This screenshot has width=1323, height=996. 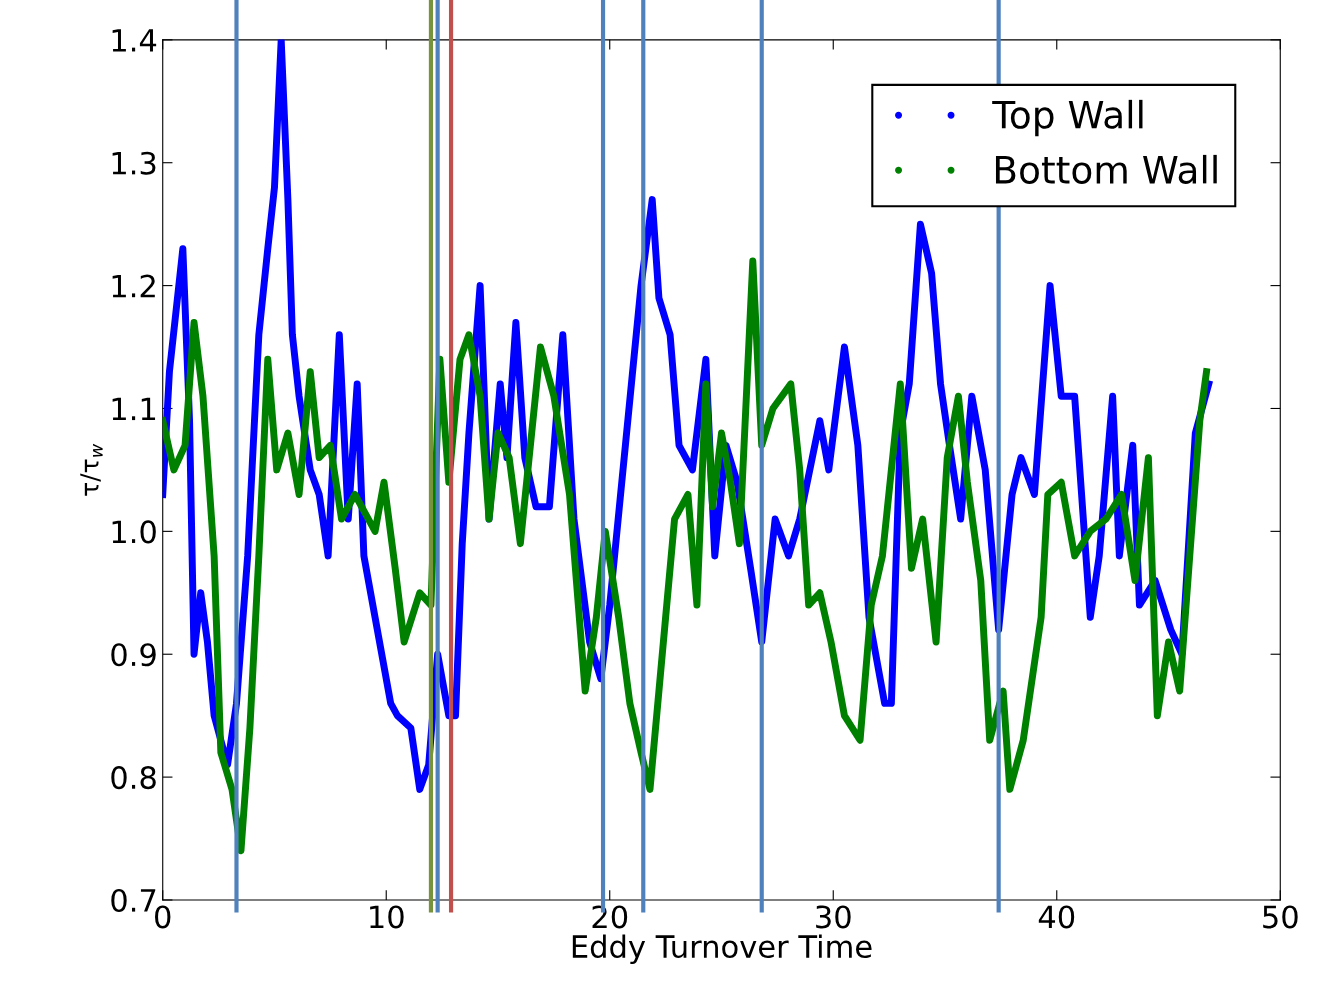 What do you see at coordinates (133, 900) in the screenshot?
I see `y-tick-label: 0.7` at bounding box center [133, 900].